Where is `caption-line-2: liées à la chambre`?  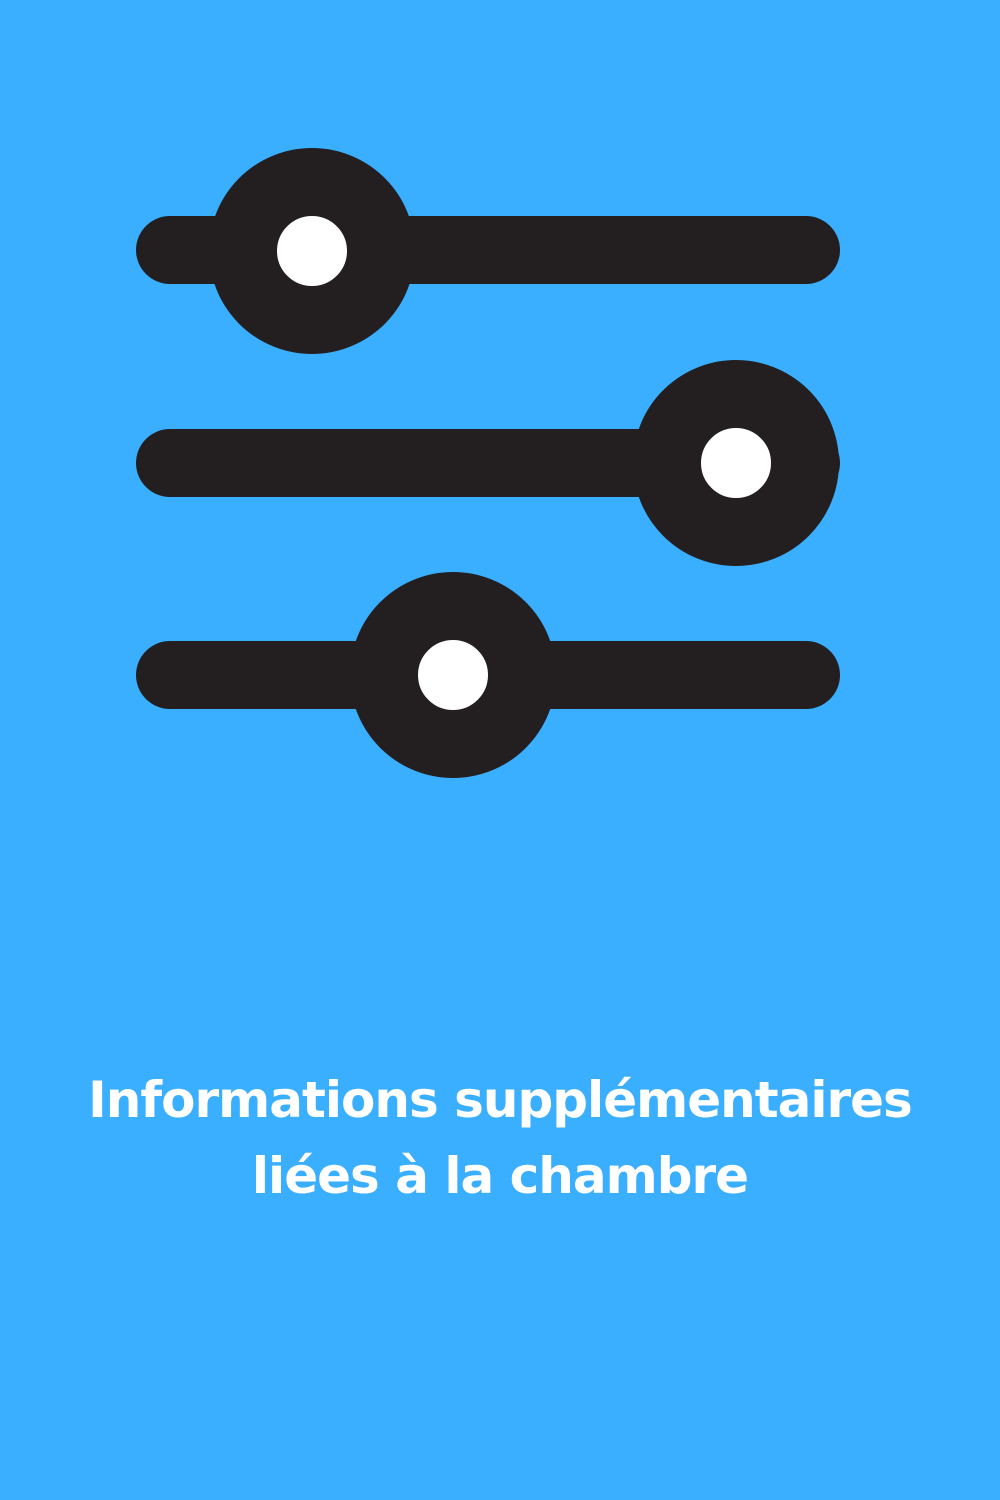 caption-line-2: liées à la chambre is located at coordinates (500, 1176).